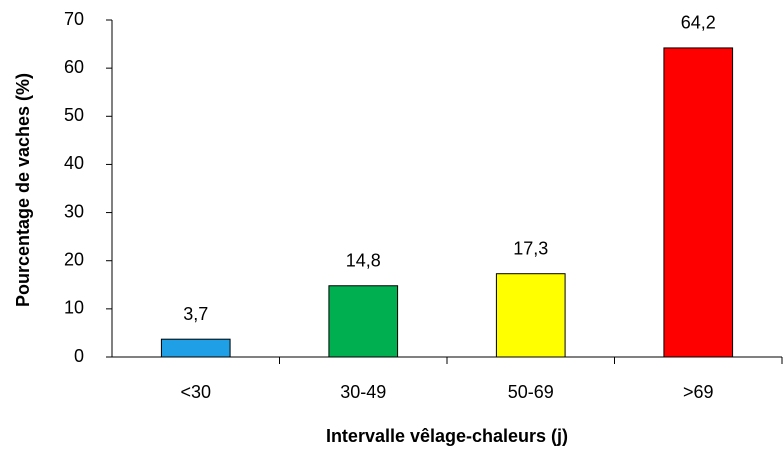 The width and height of the screenshot is (784, 450). Describe the element at coordinates (74, 67) in the screenshot. I see `y-tick-label: 60` at that location.